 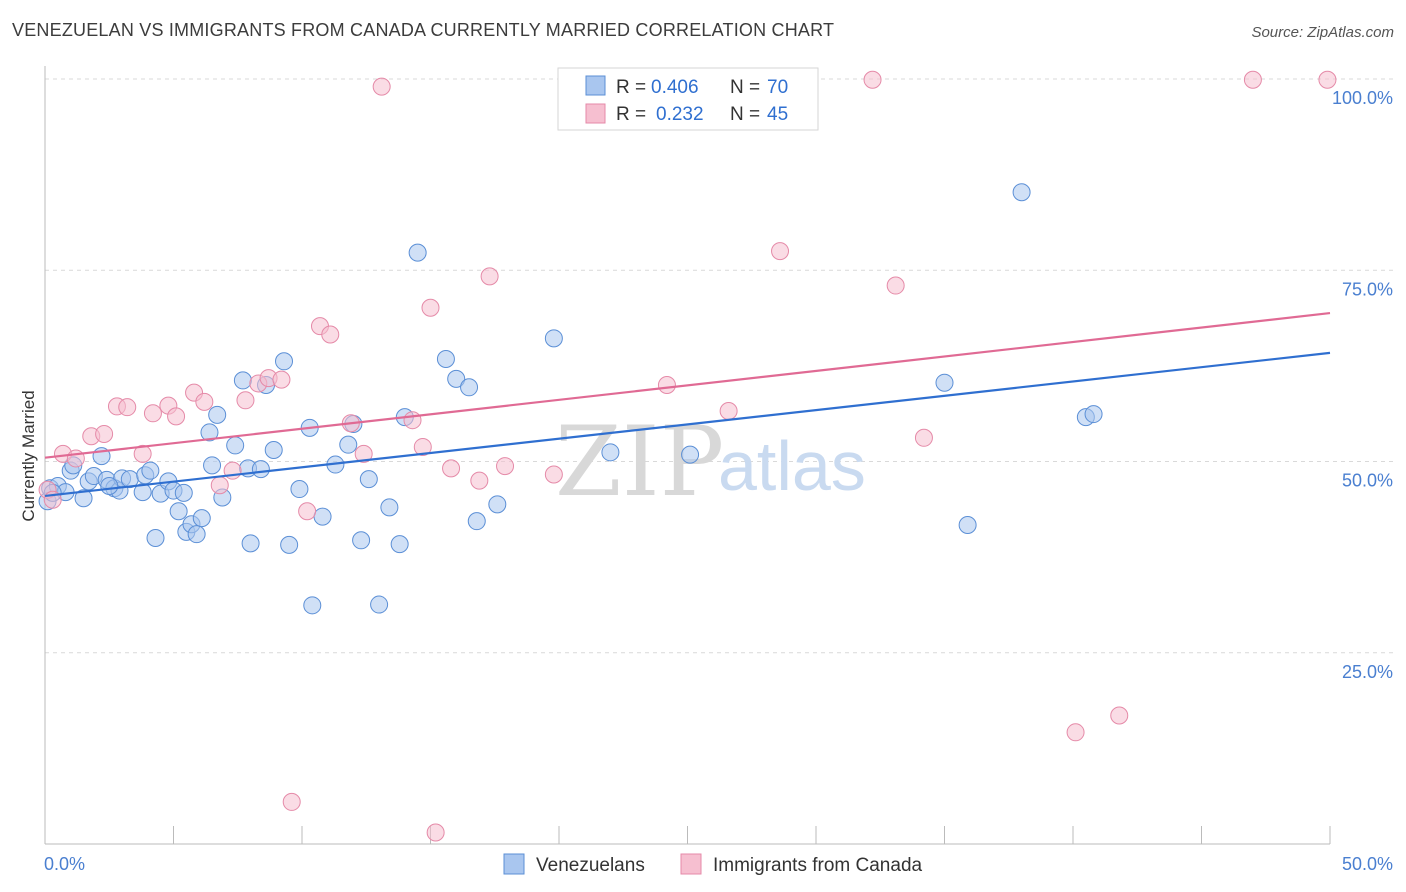 What do you see at coordinates (1367, 672) in the screenshot?
I see `y-tick-label: 25.0%` at bounding box center [1367, 672].